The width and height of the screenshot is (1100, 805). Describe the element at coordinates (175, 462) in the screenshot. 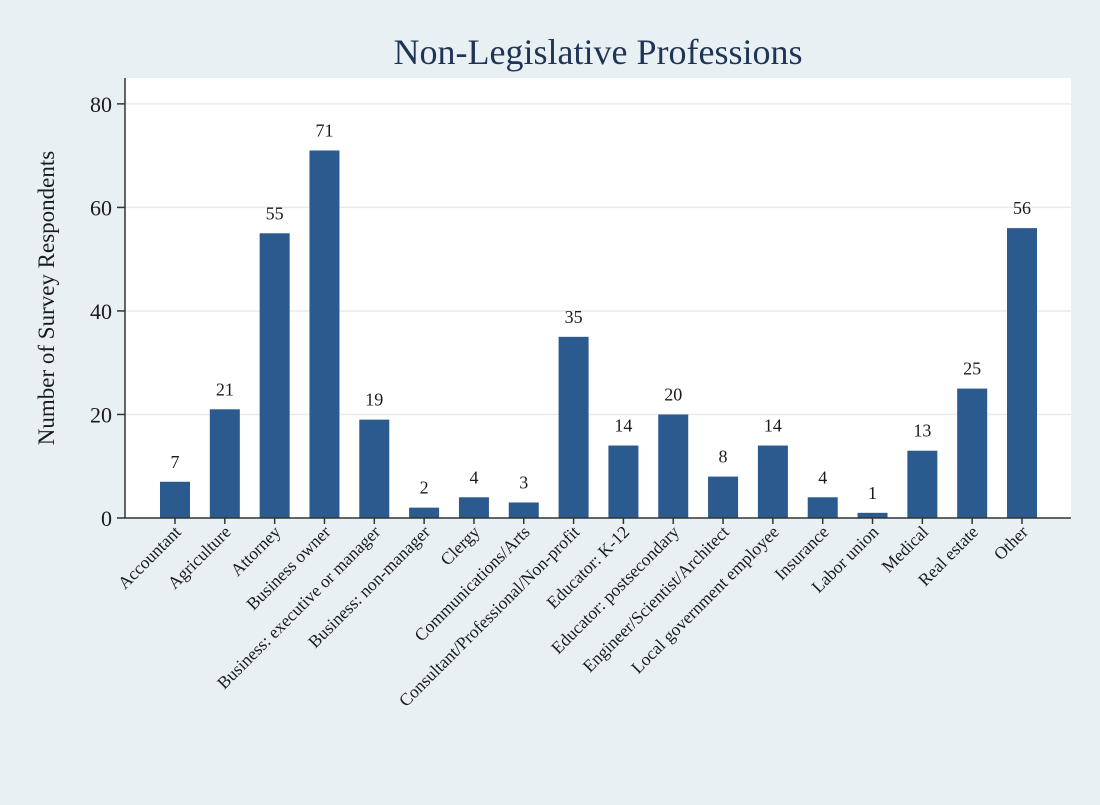

I see `data-label: 7` at that location.